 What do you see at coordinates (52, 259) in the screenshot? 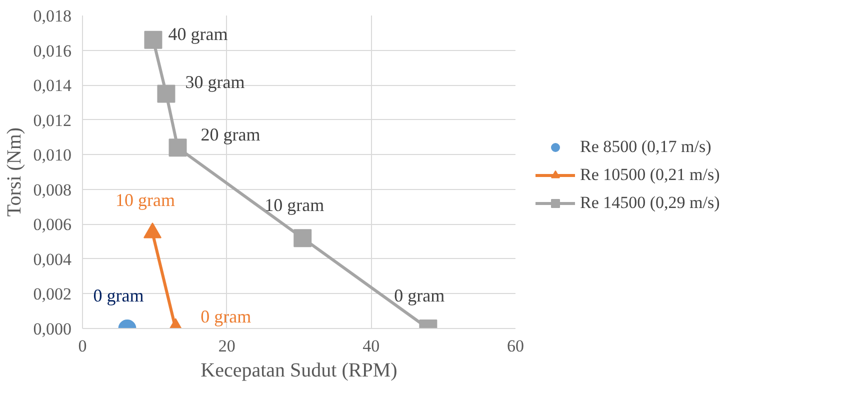
I see `y-tick-label: 0,004` at bounding box center [52, 259].